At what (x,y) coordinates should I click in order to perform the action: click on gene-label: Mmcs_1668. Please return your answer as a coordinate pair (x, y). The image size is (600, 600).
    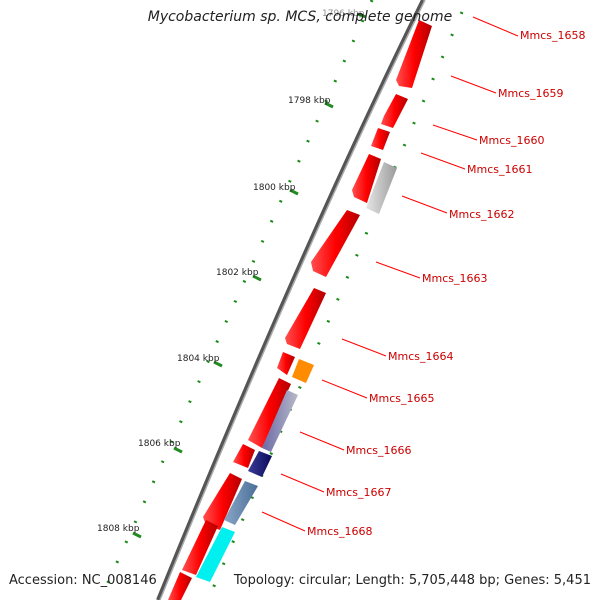
    Looking at the image, I should click on (339, 531).